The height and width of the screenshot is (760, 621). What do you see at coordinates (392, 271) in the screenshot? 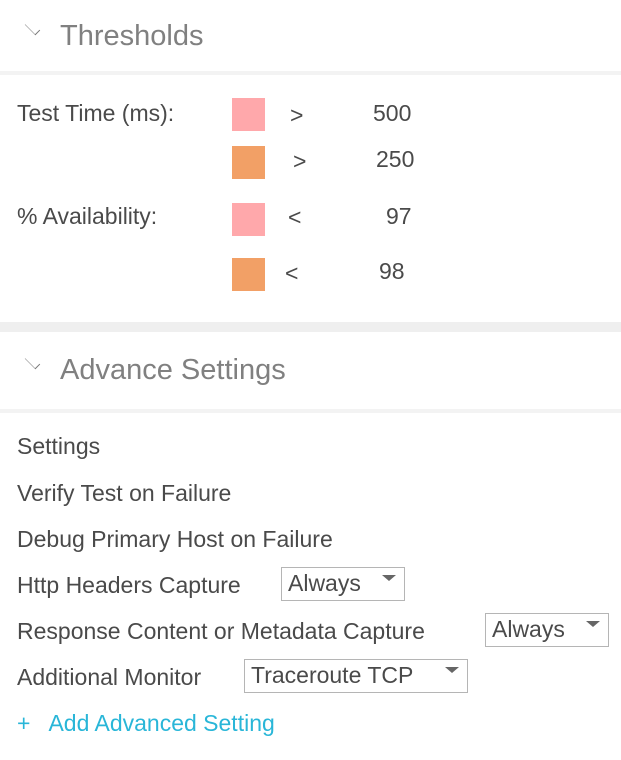
I see `threshold-value: 98` at bounding box center [392, 271].